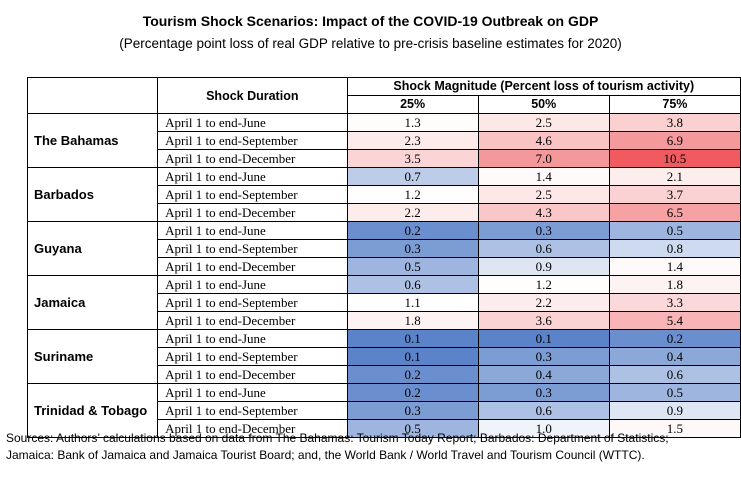 This screenshot has height=486, width=741. Describe the element at coordinates (543, 140) in the screenshot. I see `heatmap-cell: 4.6` at that location.